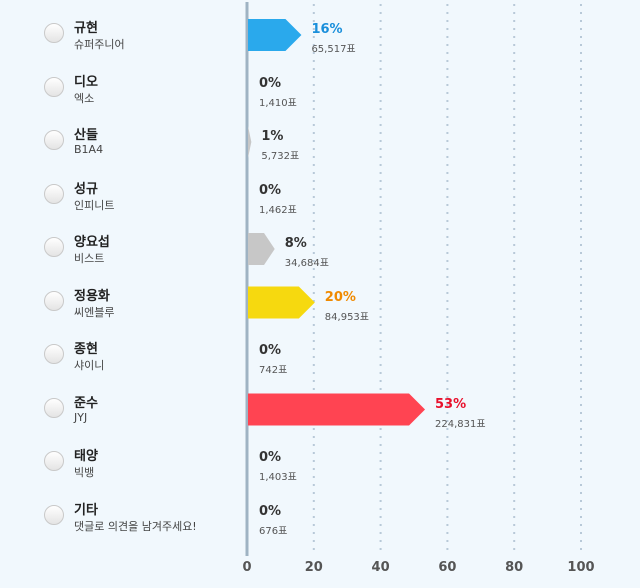  I want to click on poll-option-row: 성규 인피니트 0% 1,462표, so click(320, 204).